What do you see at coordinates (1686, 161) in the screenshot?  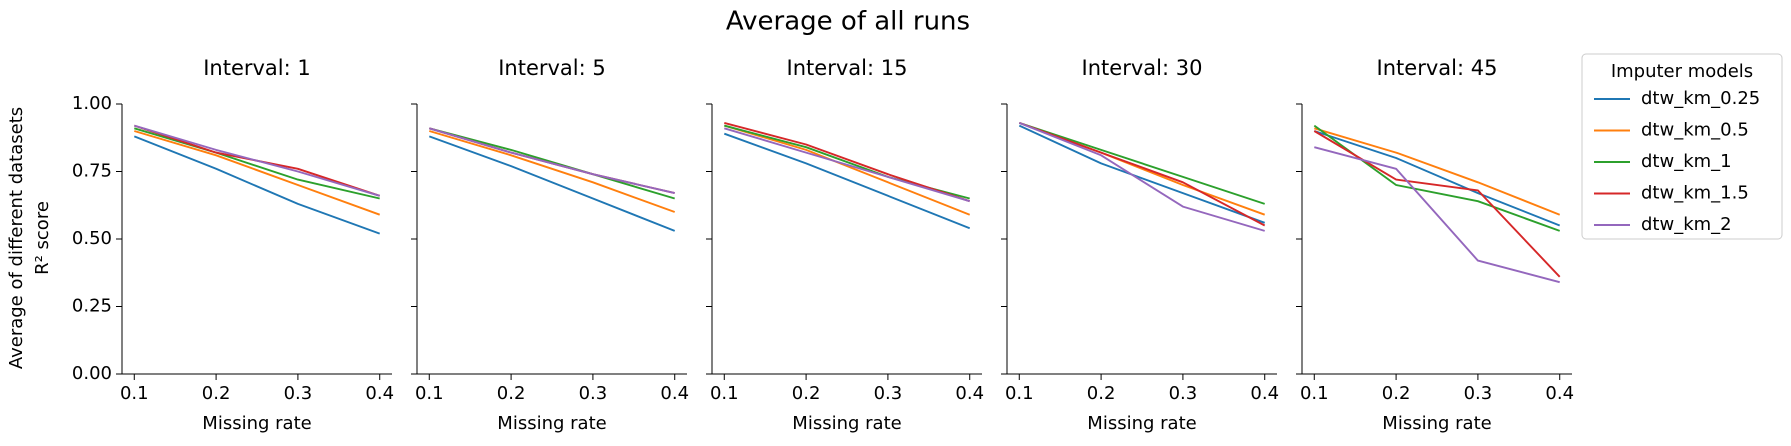 I see `legend-label: dtw_km_1` at bounding box center [1686, 161].